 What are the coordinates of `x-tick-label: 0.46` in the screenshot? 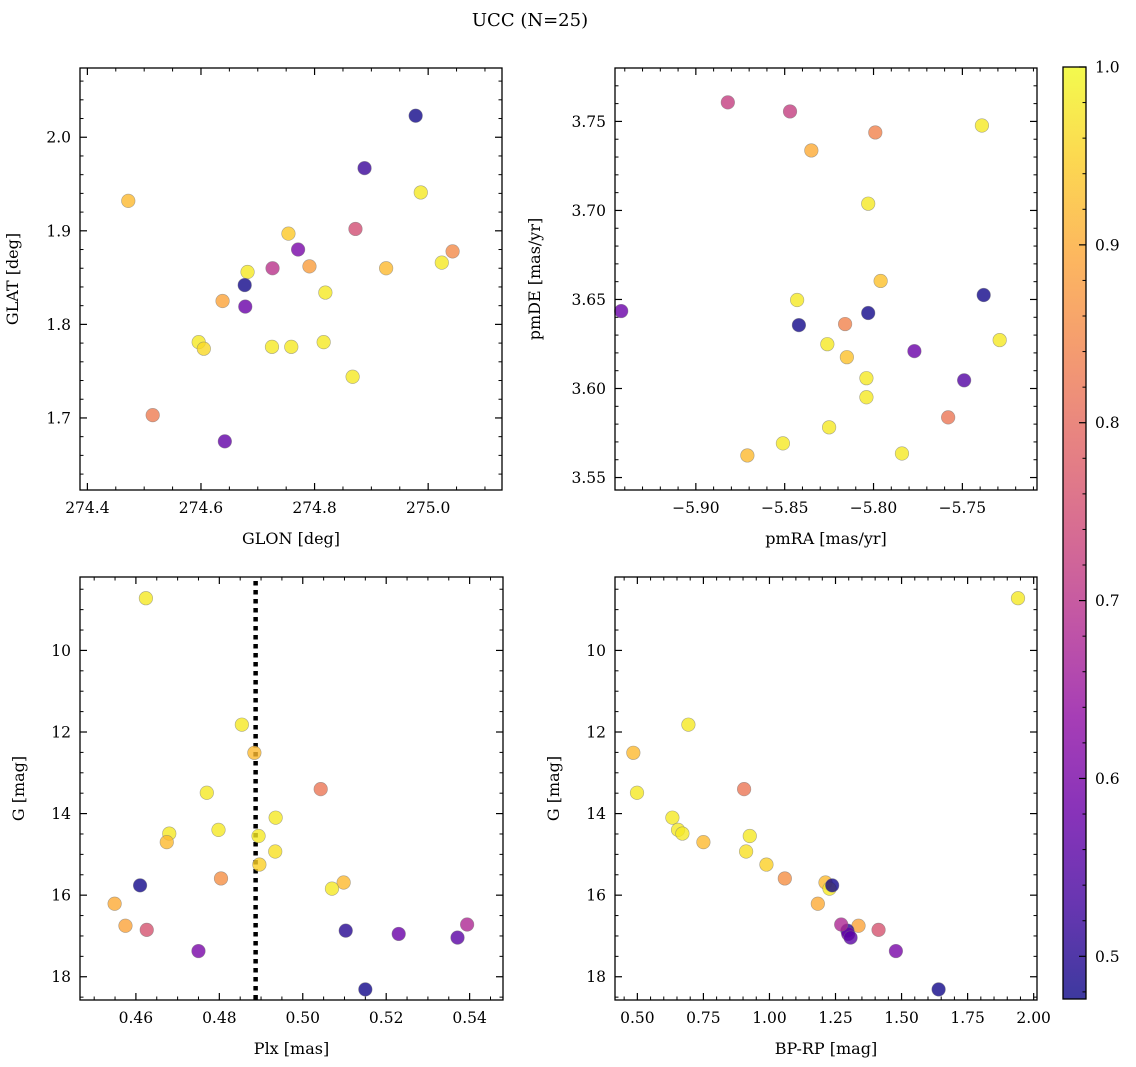 It's located at (136, 1018).